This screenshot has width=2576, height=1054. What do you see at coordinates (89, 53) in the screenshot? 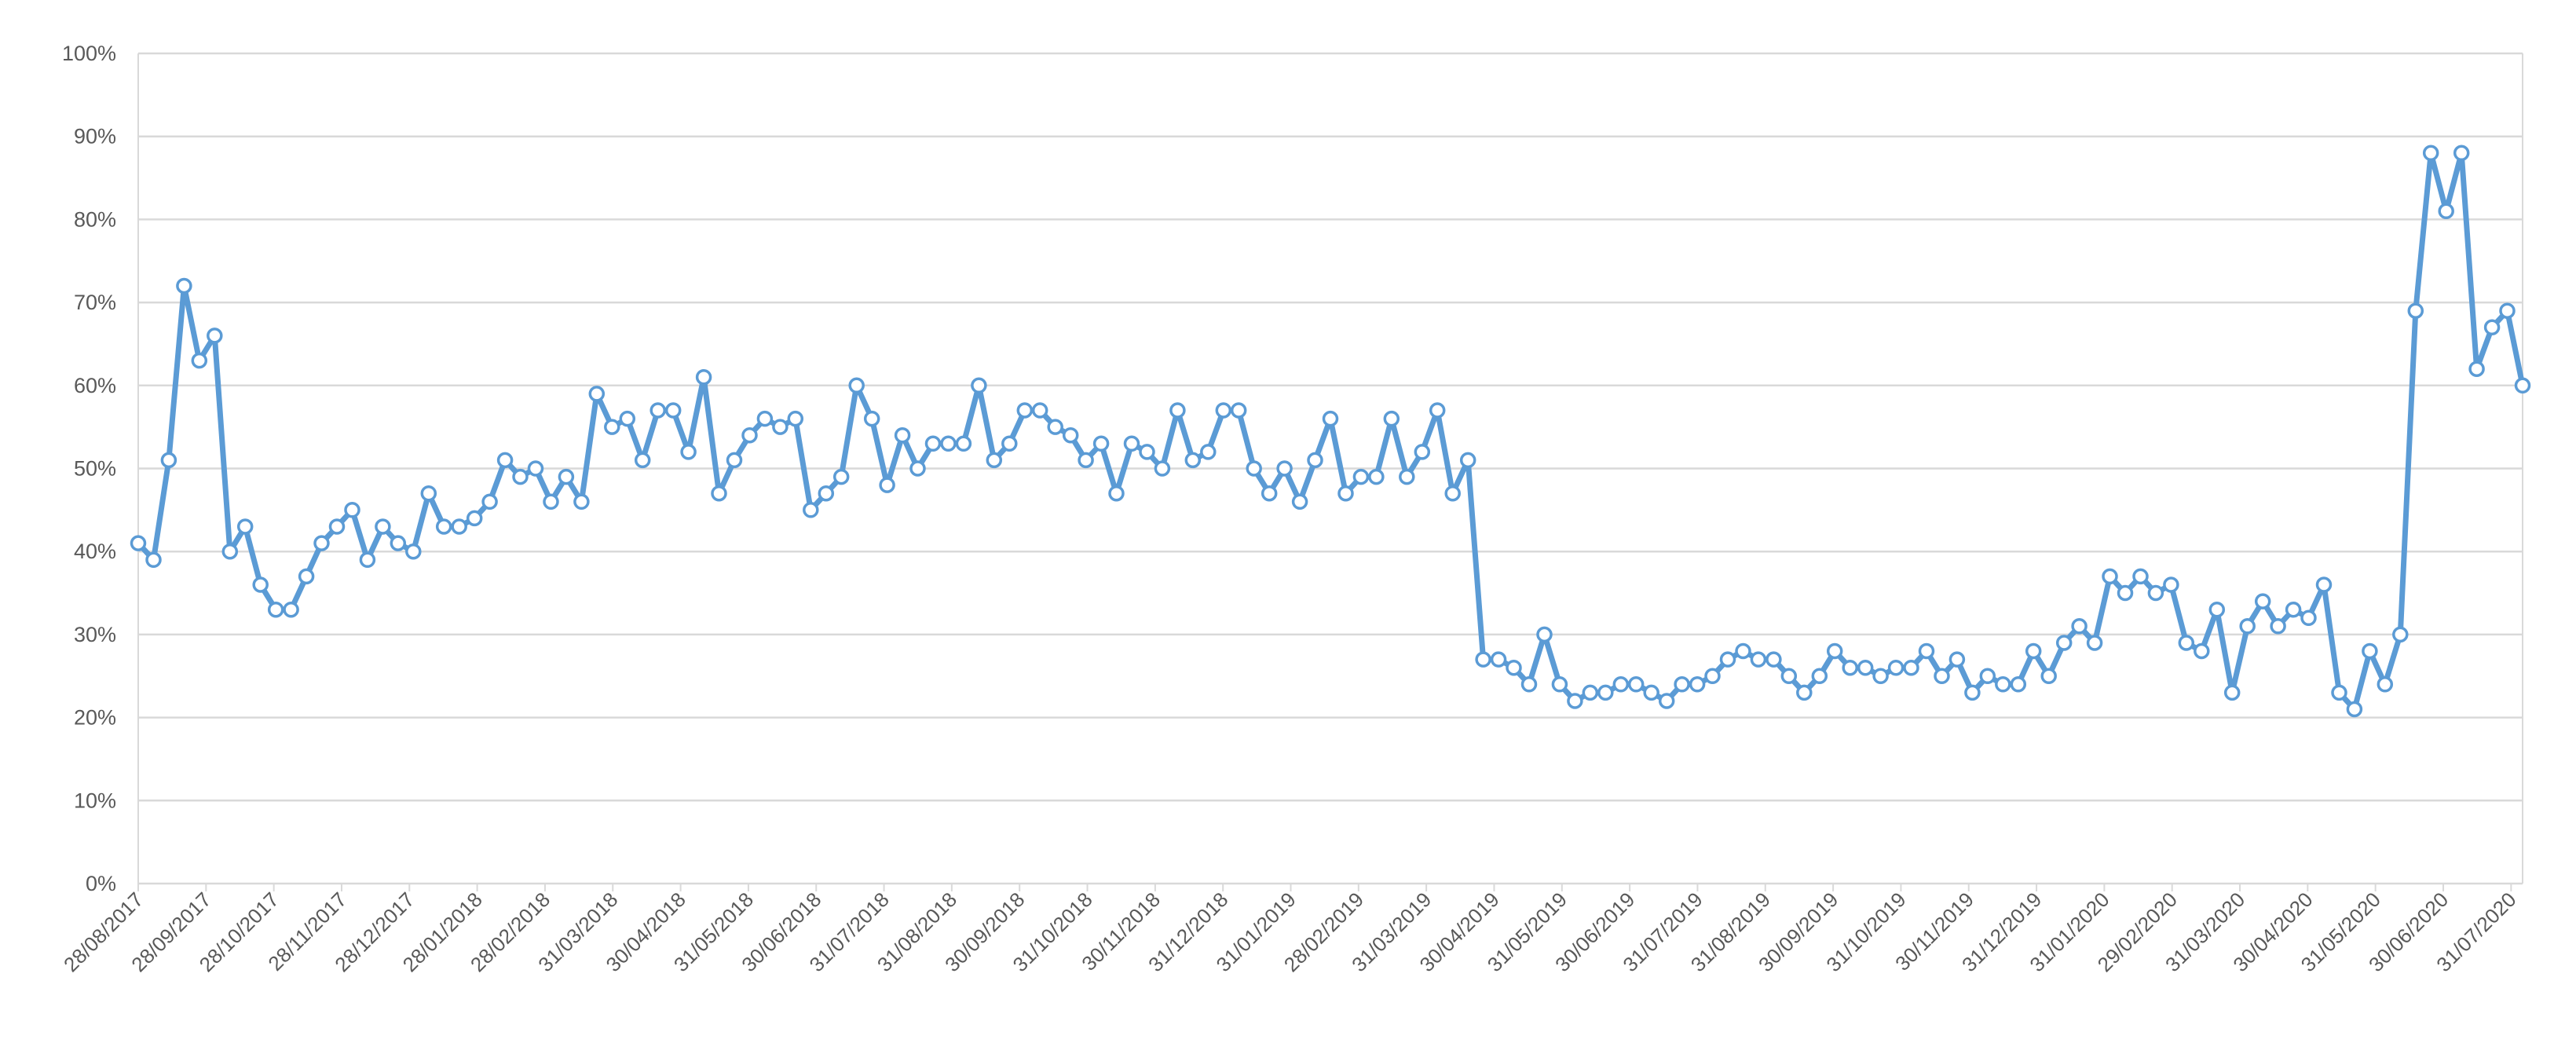
I see `y-tick-label: 100%` at bounding box center [89, 53].